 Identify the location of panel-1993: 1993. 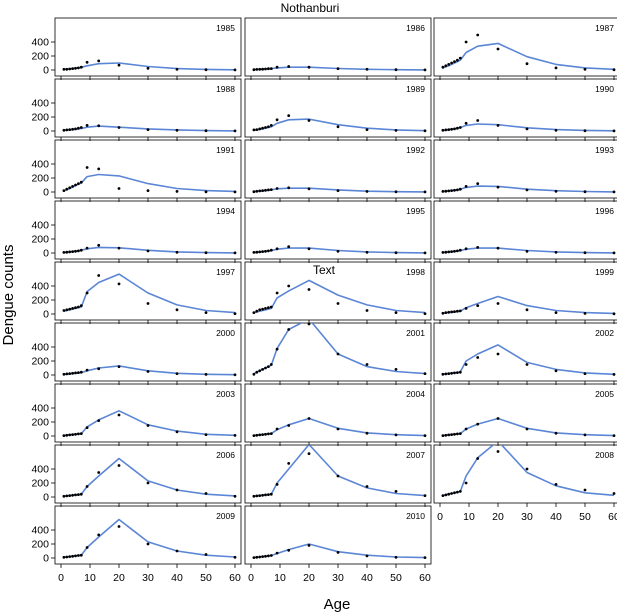
(525, 170).